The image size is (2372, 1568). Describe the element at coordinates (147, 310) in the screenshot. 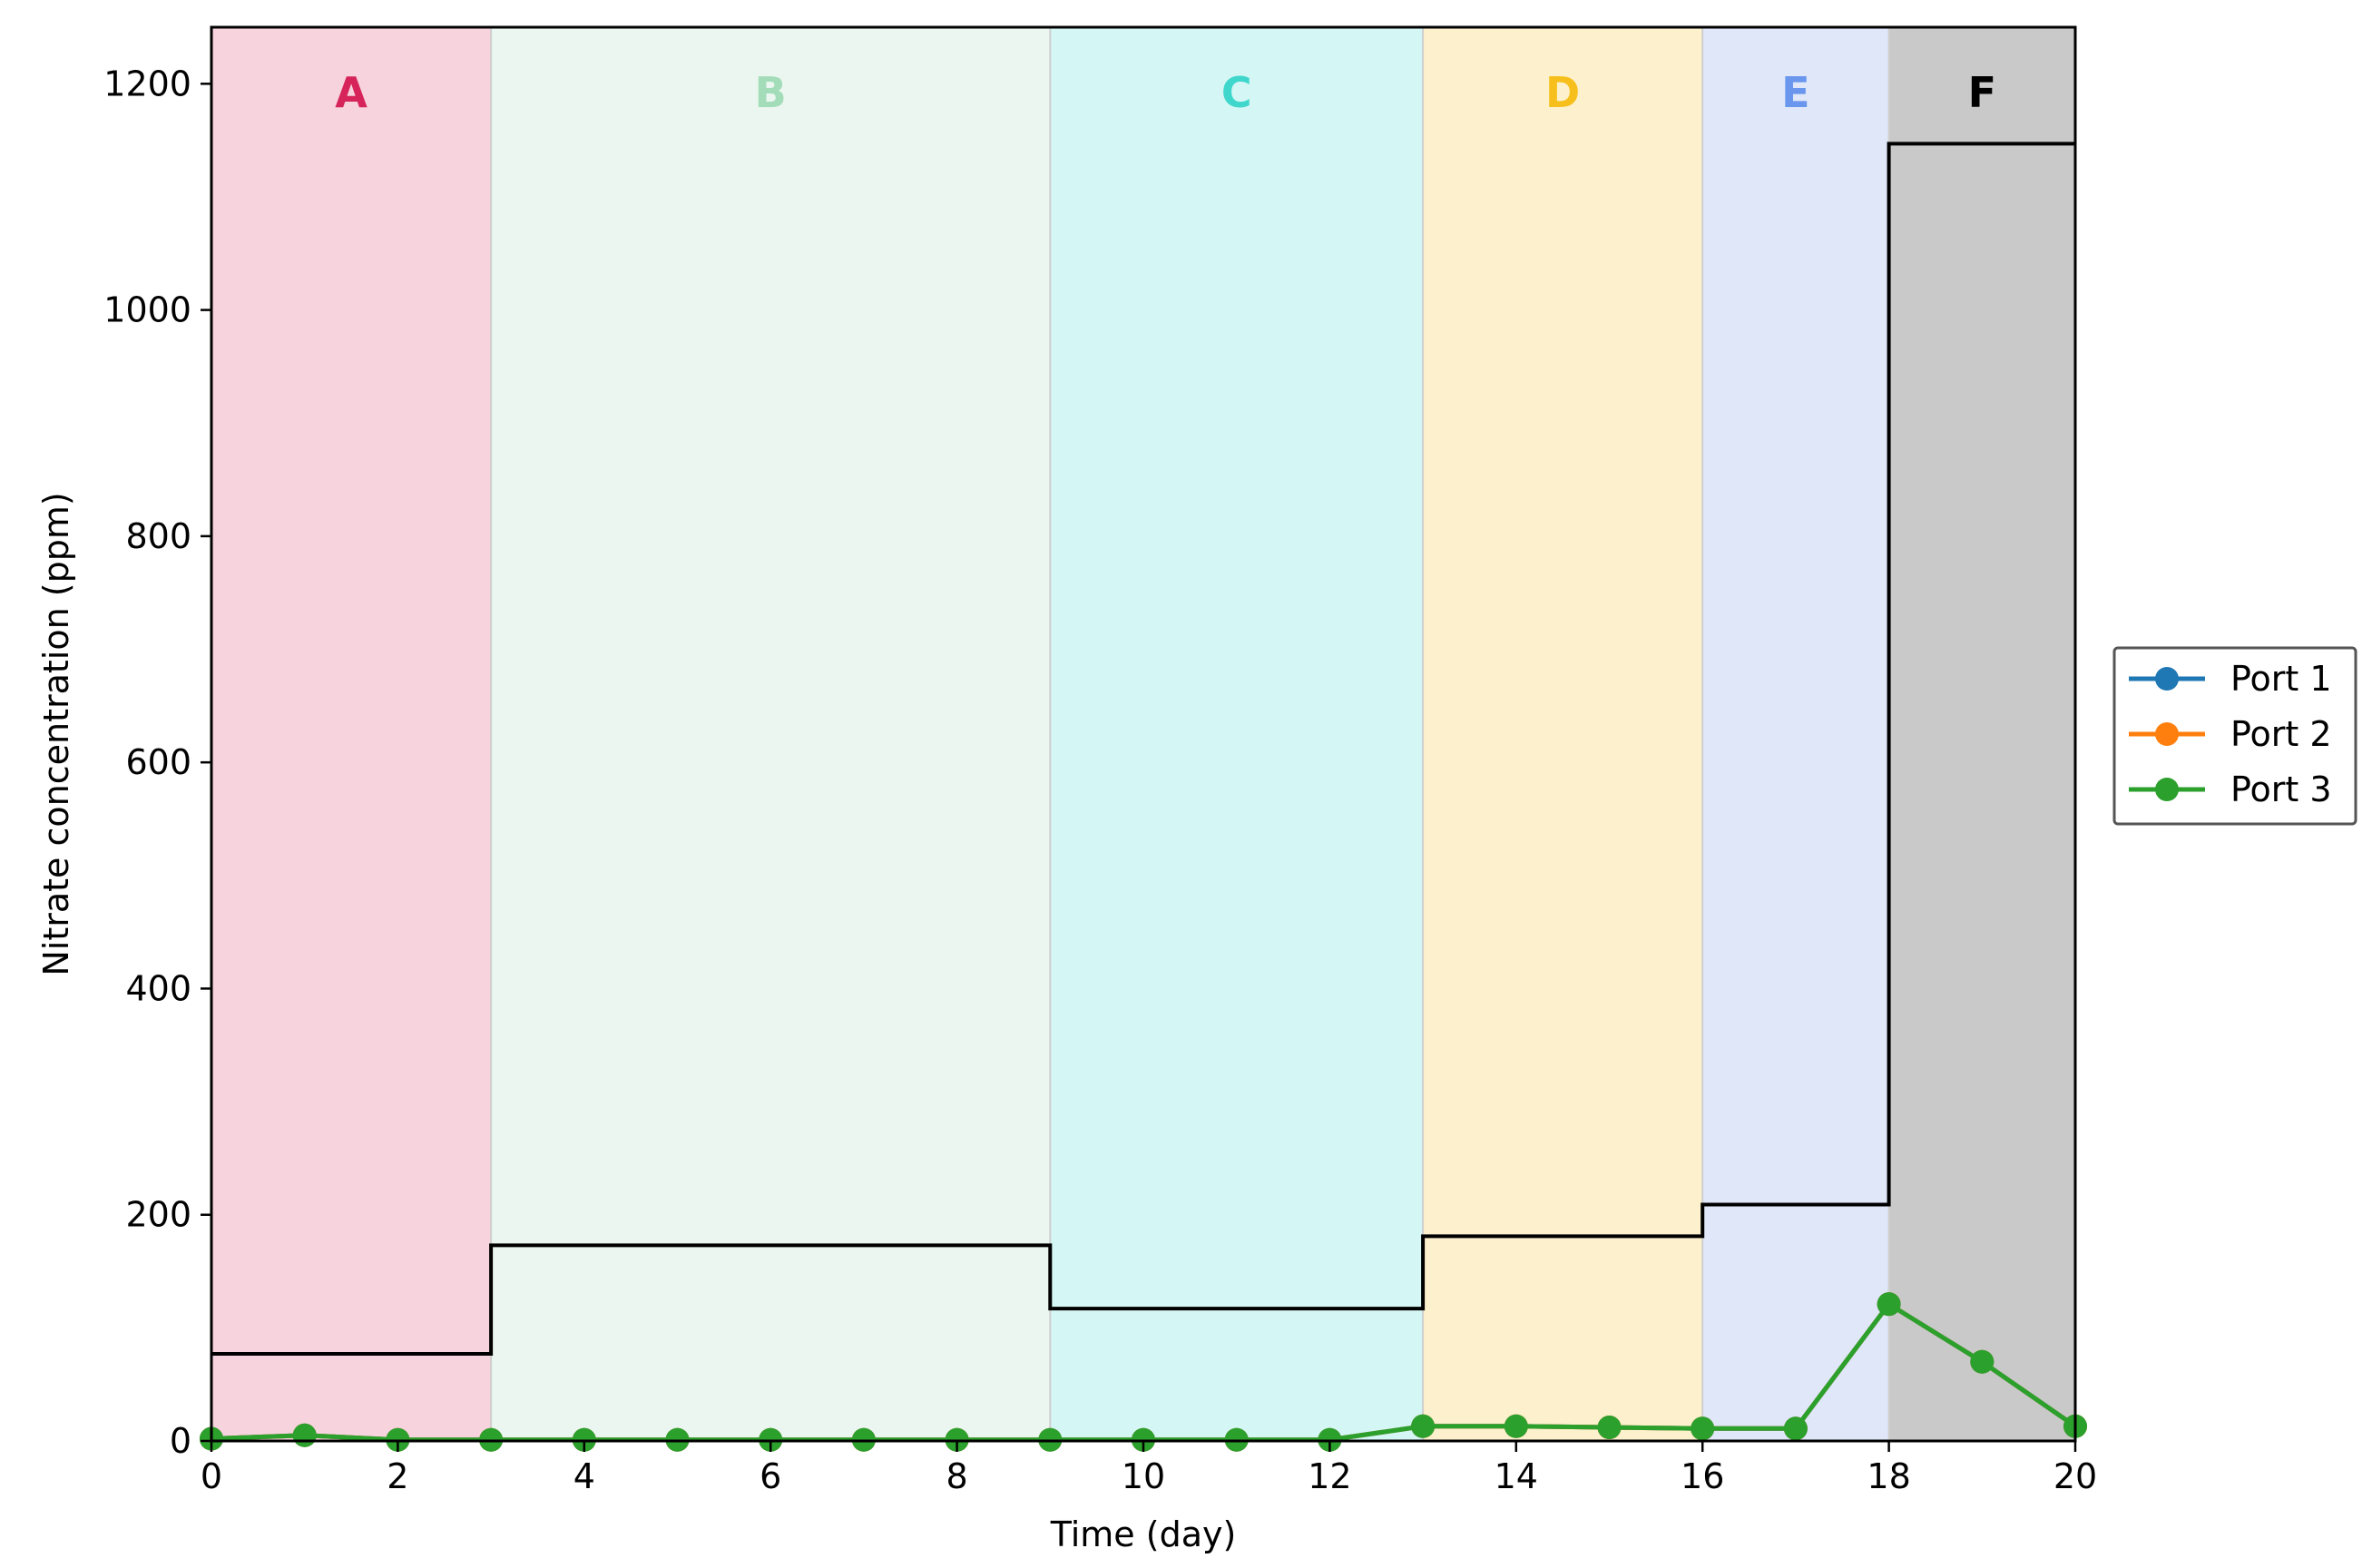

I see `y-tick-label: 1000` at that location.